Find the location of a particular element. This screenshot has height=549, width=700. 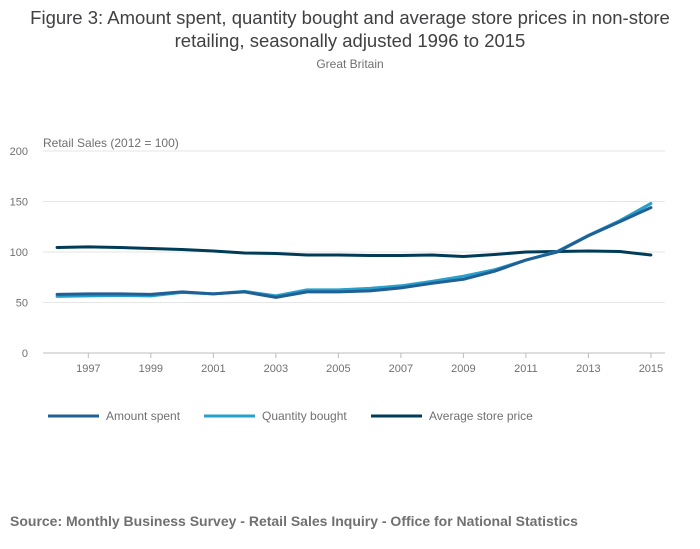

legend-label: Amount spent is located at coordinates (143, 416).